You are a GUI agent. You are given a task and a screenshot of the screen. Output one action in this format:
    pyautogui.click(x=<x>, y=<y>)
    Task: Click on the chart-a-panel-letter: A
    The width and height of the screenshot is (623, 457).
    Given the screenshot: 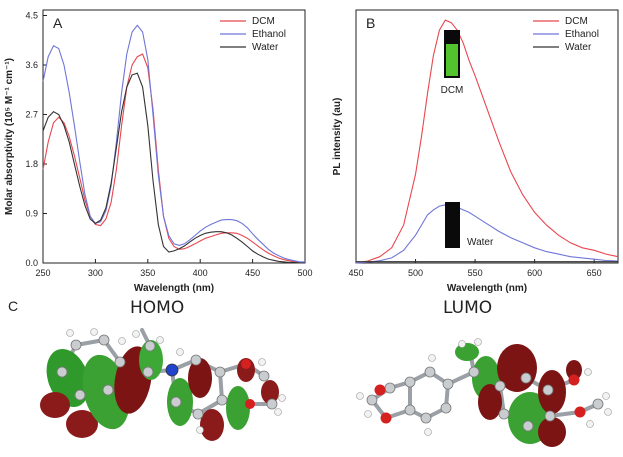 What is the action you would take?
    pyautogui.click(x=58, y=23)
    